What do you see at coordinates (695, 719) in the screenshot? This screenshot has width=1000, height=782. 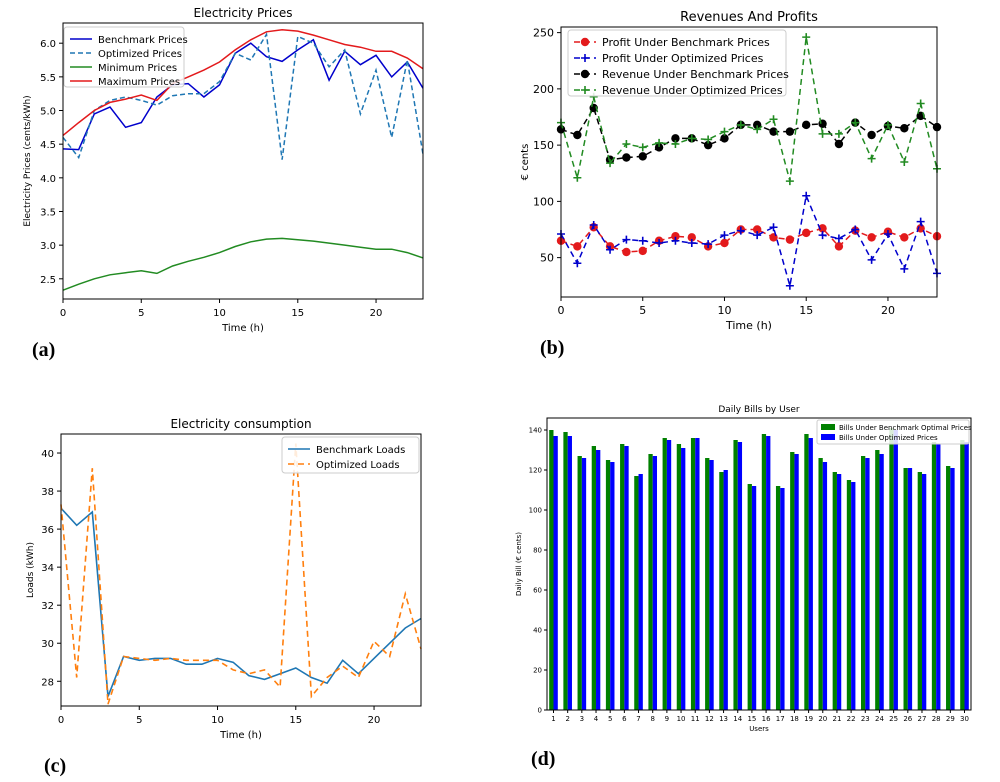 I see `x-tick-label: 11` at bounding box center [695, 719].